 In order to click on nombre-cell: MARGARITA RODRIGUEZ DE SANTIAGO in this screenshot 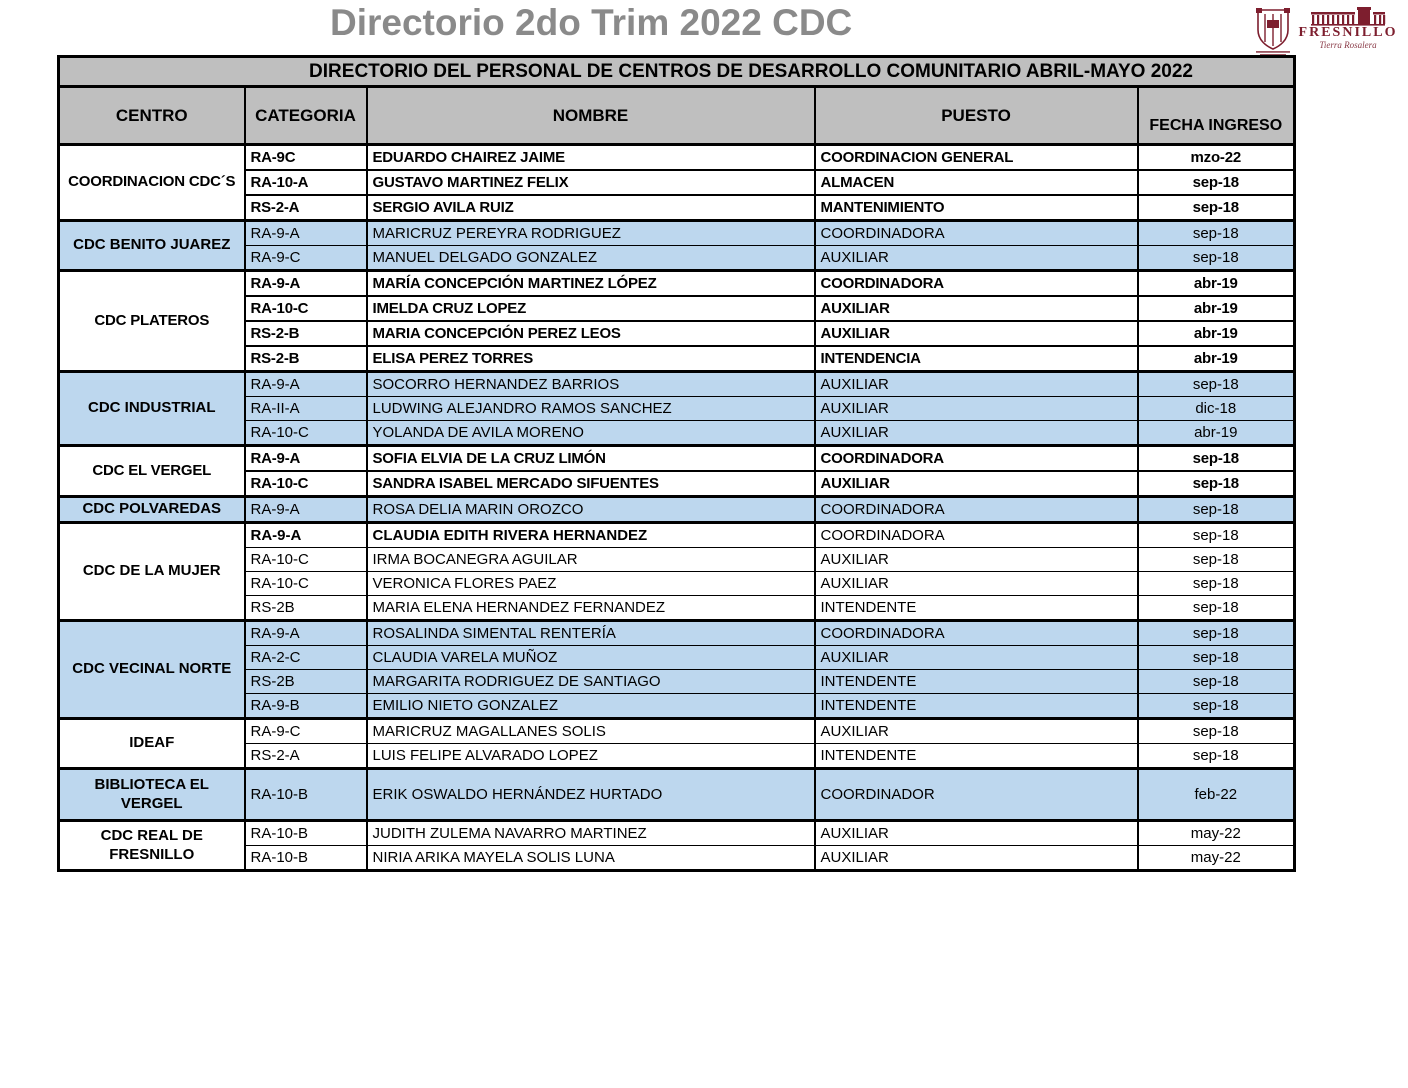, I will do `click(590, 681)`.